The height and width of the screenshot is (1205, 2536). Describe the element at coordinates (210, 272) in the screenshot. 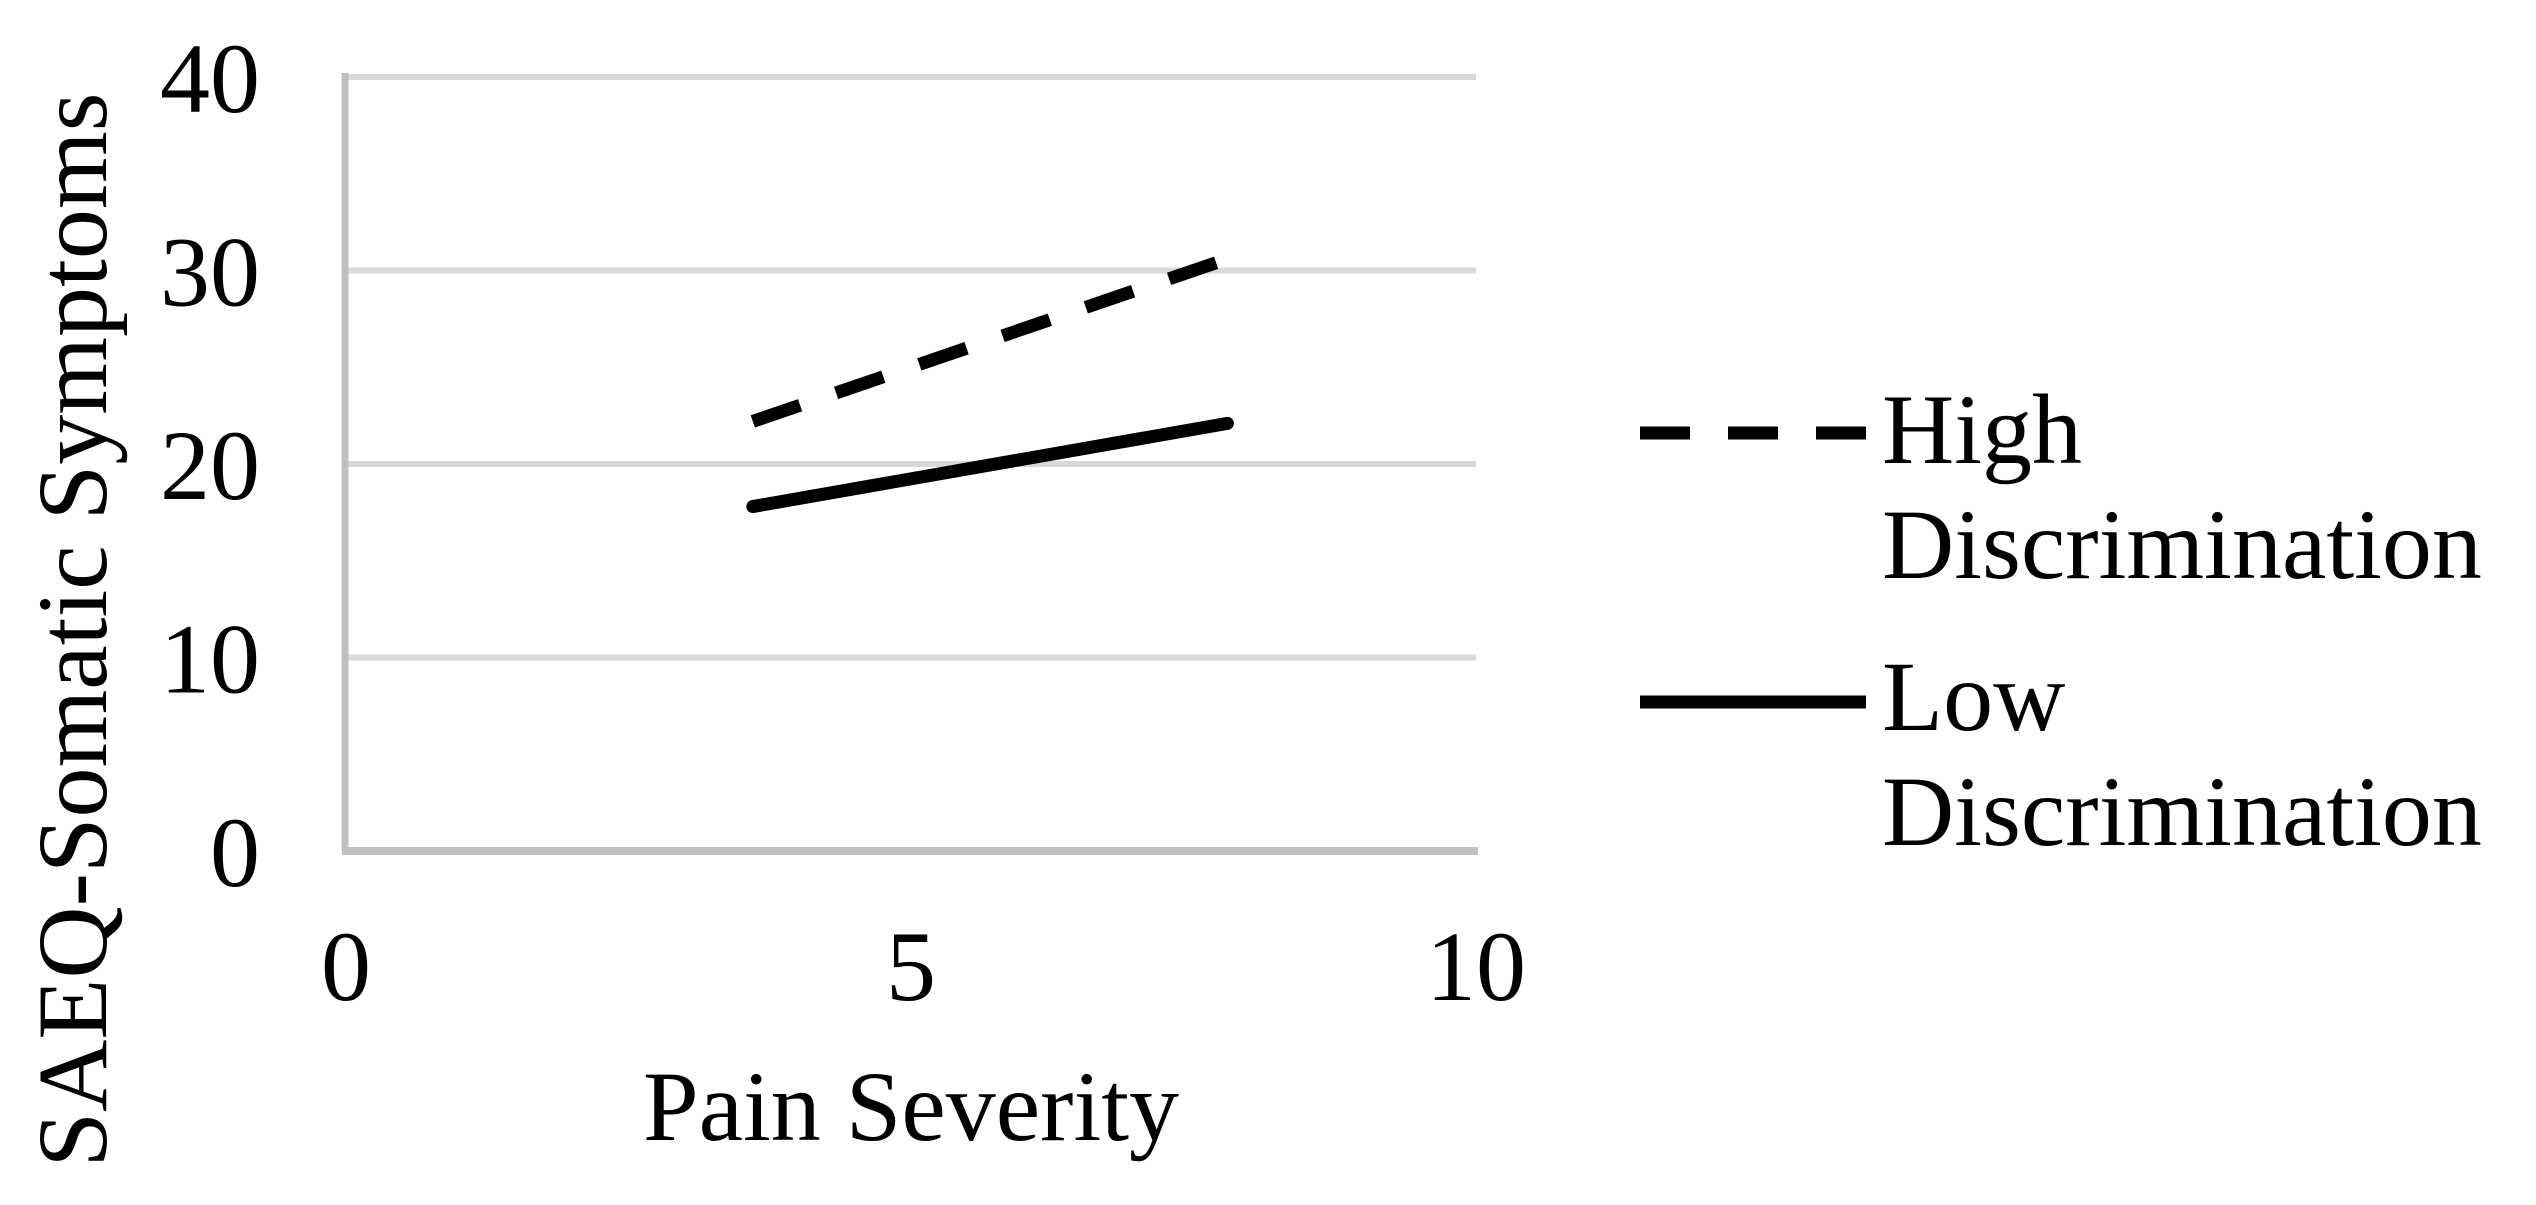

I see `y-tick-label-30: 30` at that location.